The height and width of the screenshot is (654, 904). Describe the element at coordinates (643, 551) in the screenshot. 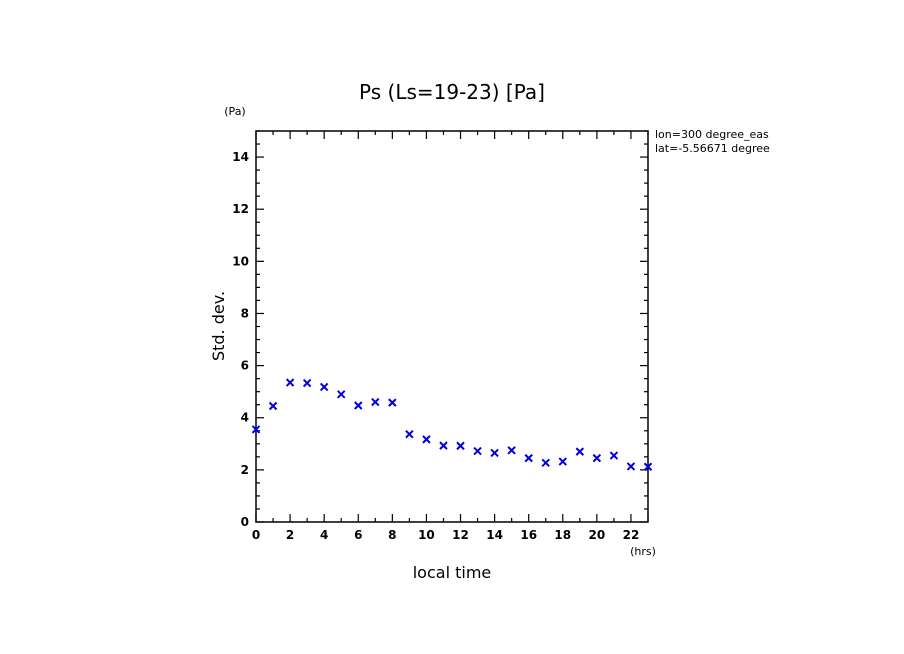

I see `x-axis-unit: (hrs)` at that location.